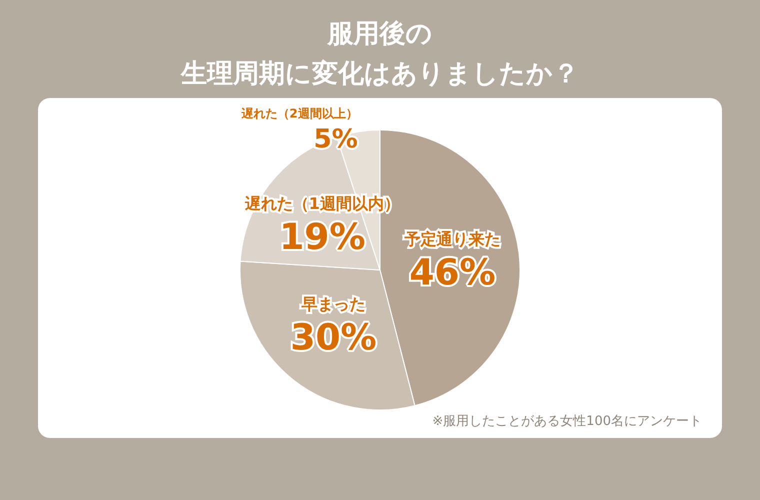 The width and height of the screenshot is (760, 500). What do you see at coordinates (379, 74) in the screenshot?
I see `chart-subtitle: 生理周期に変化はありましたか？` at bounding box center [379, 74].